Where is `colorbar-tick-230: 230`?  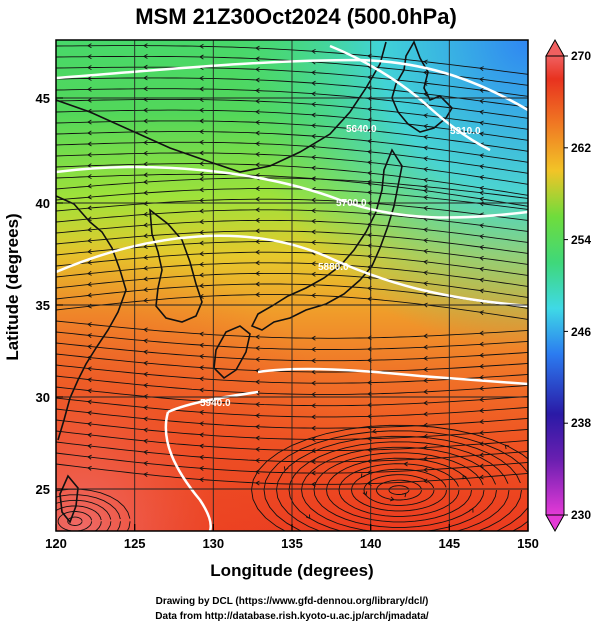
colorbar-tick-230: 230 is located at coordinates (581, 515).